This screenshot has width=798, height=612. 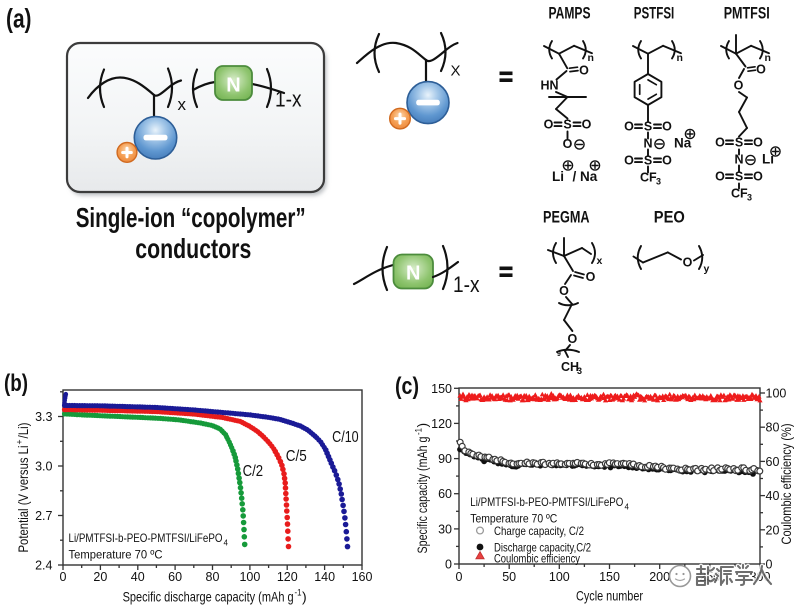 What do you see at coordinates (456, 71) in the screenshot?
I see `svg-text: X` at bounding box center [456, 71].